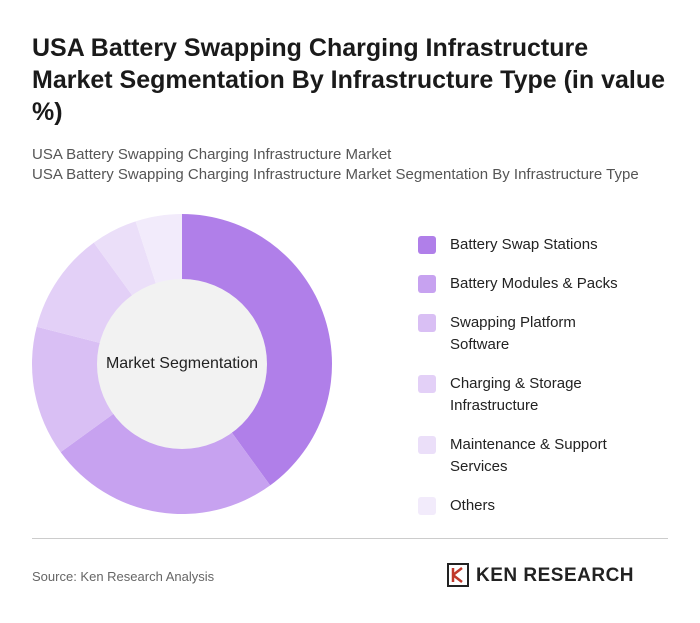  I want to click on legend-label: Charging & Storage Infrastructure, so click(516, 394).